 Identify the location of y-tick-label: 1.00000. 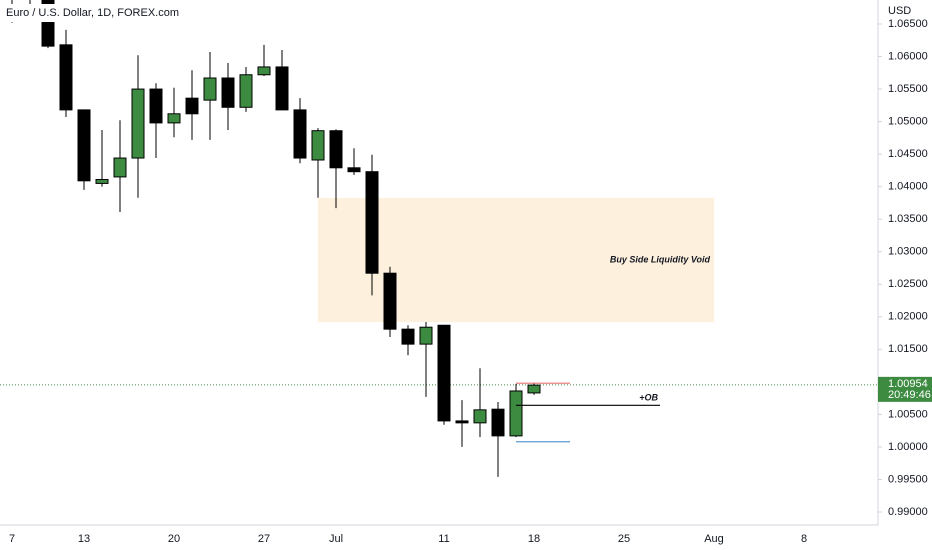
(908, 447).